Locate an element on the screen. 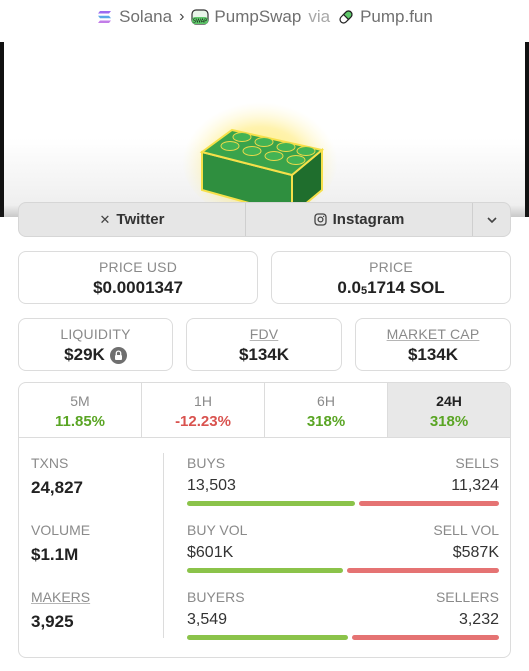 This screenshot has height=671, width=529. interval-tabs: 5M 11.85% 1H -12.23% 6H 318% 24H 318% is located at coordinates (264, 410).